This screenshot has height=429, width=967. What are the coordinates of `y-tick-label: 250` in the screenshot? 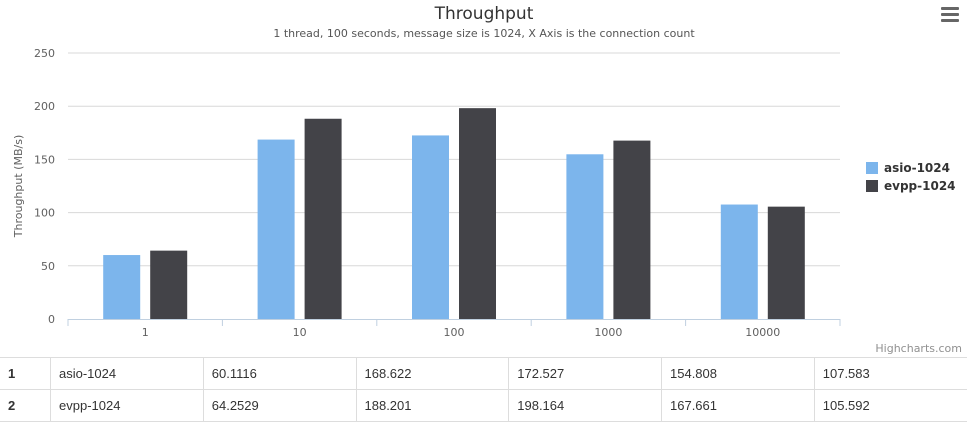 It's located at (44, 53).